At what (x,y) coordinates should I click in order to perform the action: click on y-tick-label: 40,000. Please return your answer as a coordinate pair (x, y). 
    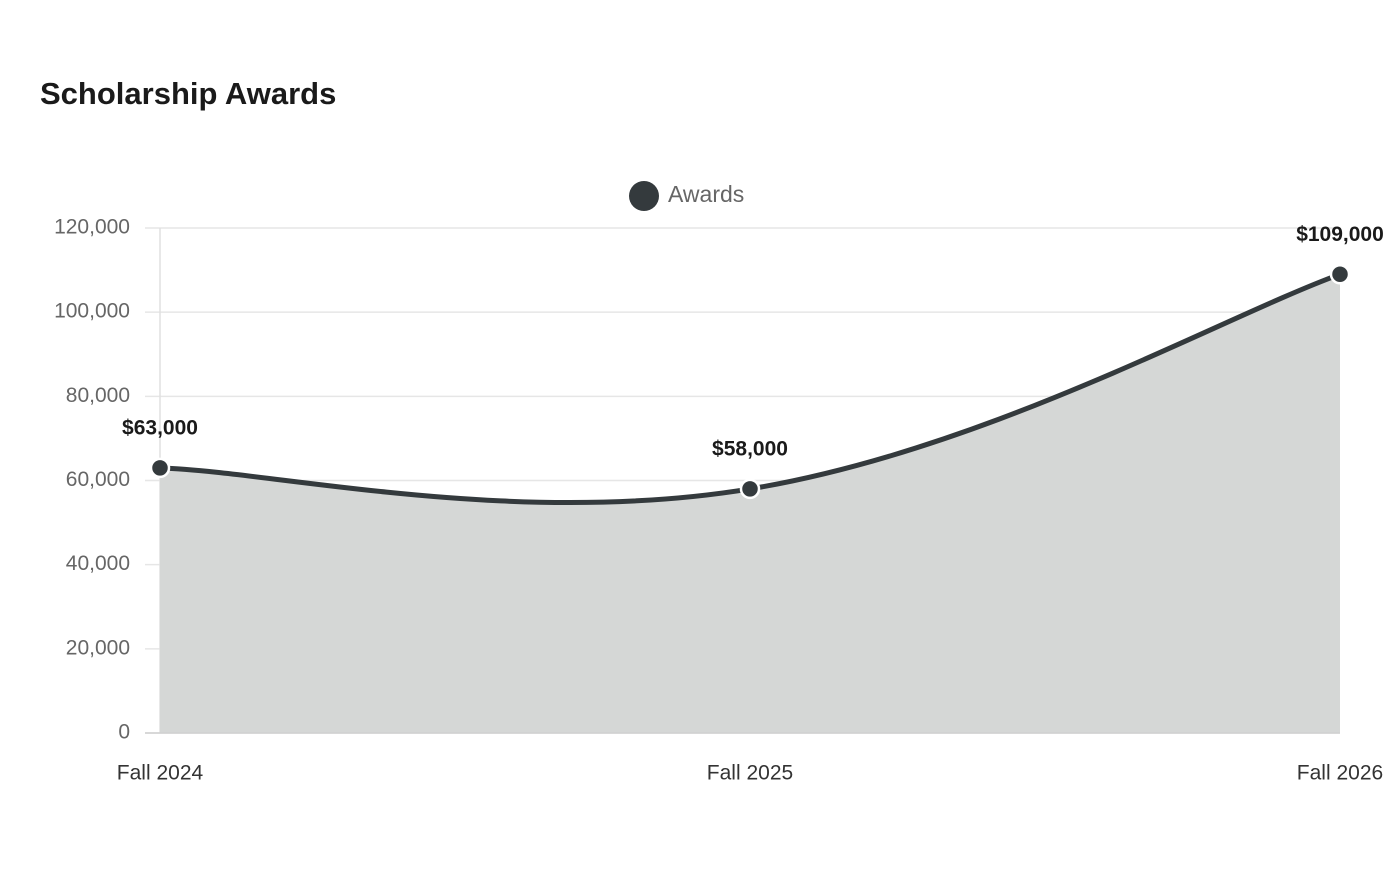
    Looking at the image, I should click on (98, 563).